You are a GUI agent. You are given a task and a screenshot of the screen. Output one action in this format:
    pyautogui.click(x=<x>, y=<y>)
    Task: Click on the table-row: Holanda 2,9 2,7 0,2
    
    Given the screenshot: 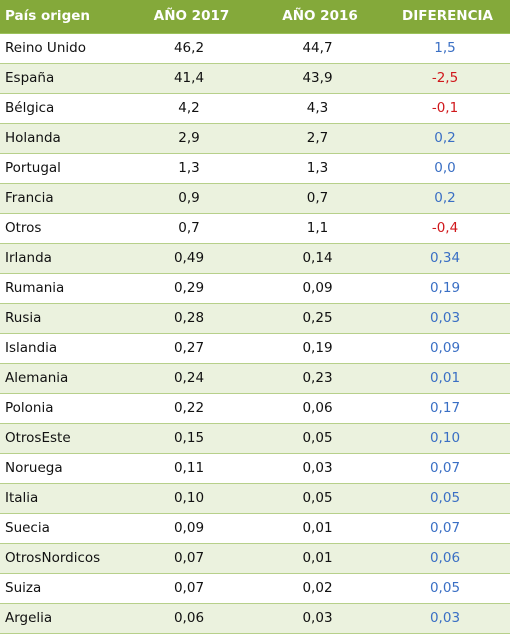 What is the action you would take?
    pyautogui.click(x=255, y=138)
    